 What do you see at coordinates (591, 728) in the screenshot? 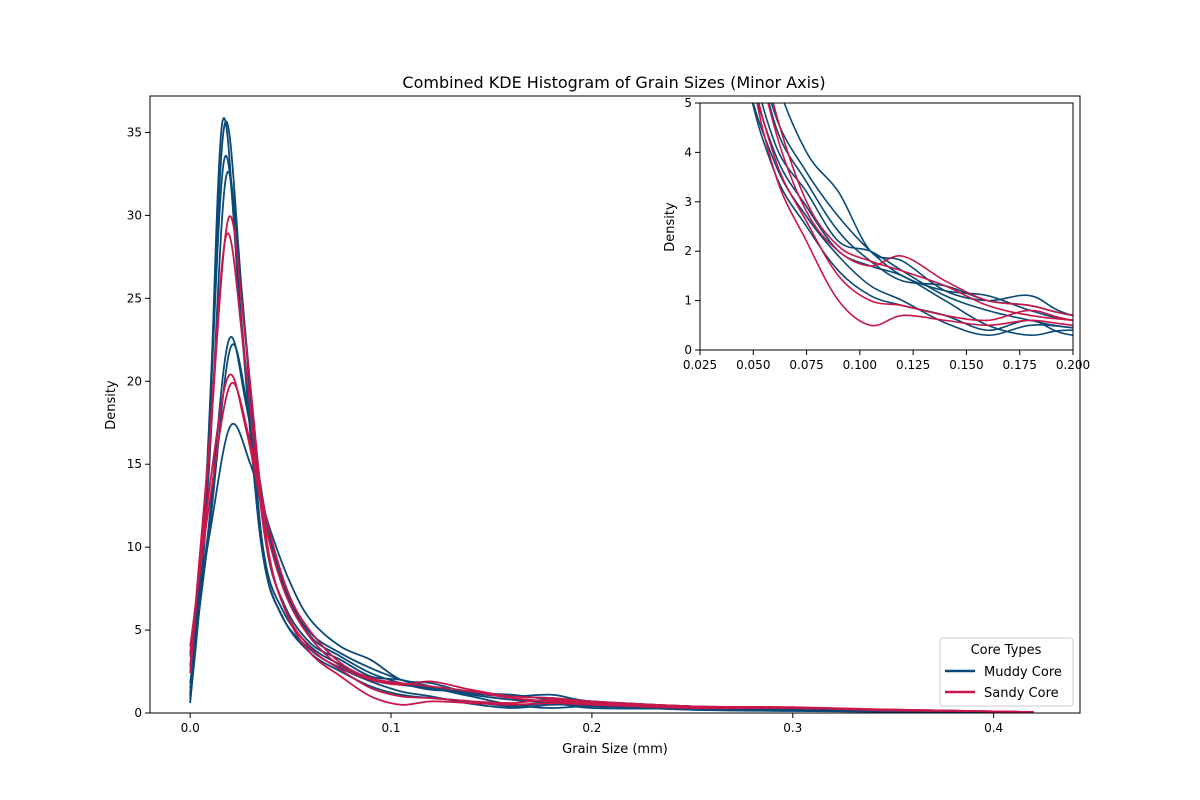
I see `x-tick-label-2: 0.2` at bounding box center [591, 728].